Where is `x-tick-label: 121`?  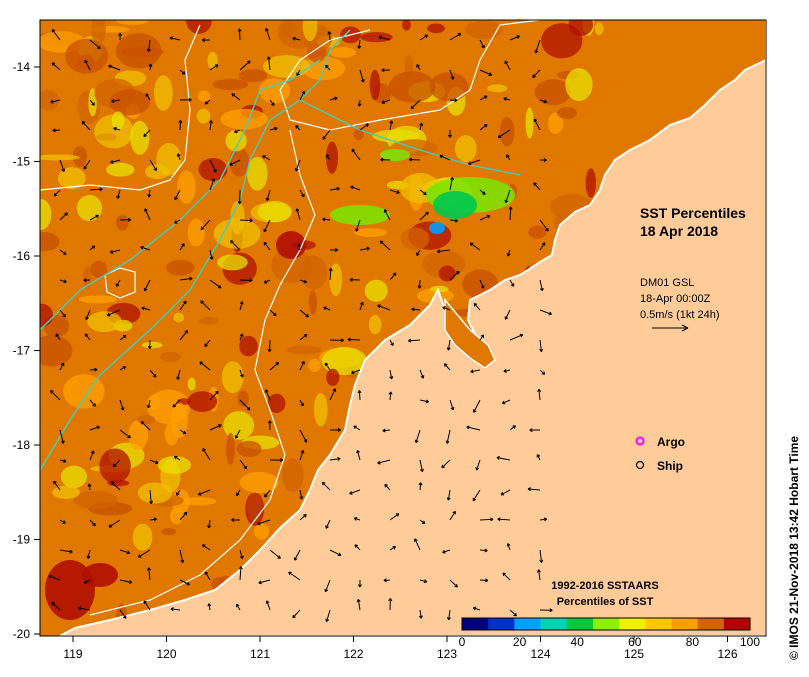 x-tick-label: 121 is located at coordinates (260, 654).